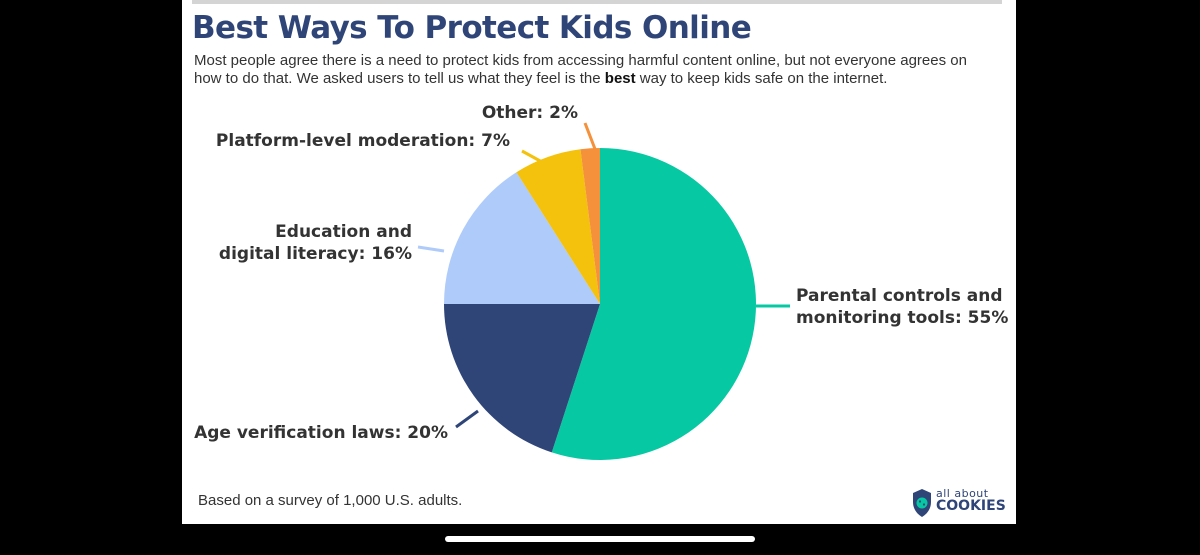  Describe the element at coordinates (620, 78) in the screenshot. I see `subtitle-bold-word: best` at that location.